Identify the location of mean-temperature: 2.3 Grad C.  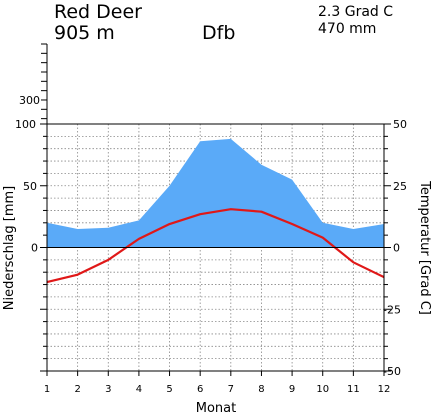
(356, 12).